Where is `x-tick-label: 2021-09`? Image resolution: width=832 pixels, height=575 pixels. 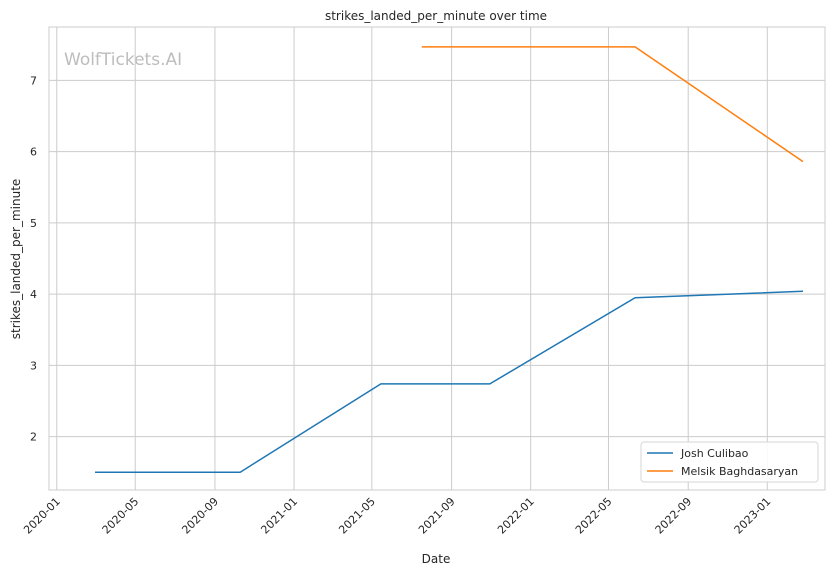 x-tick-label: 2021-09 is located at coordinates (437, 516).